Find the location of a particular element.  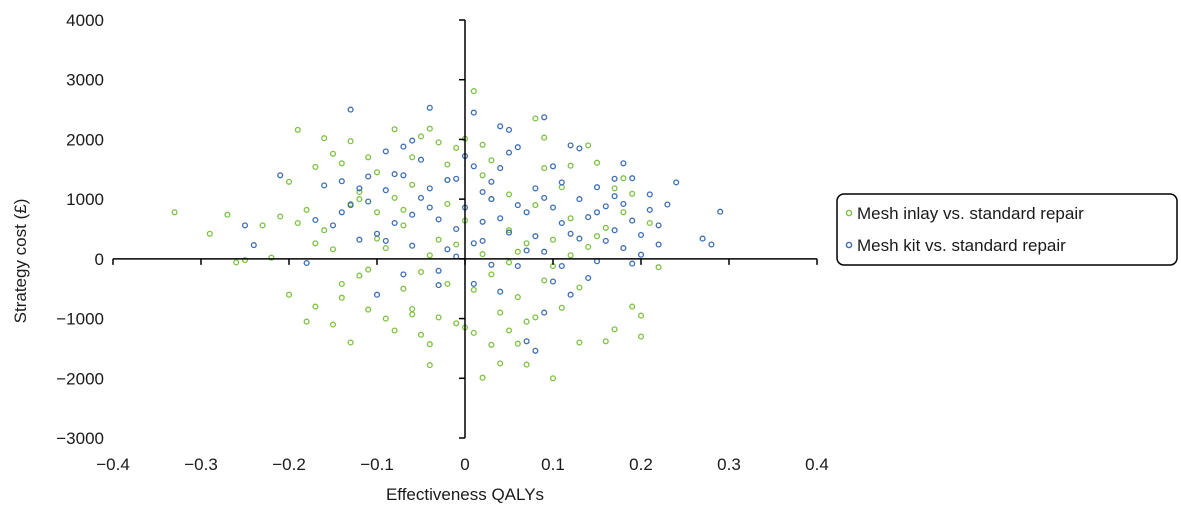

x-tick-label: −0.3 is located at coordinates (201, 464).